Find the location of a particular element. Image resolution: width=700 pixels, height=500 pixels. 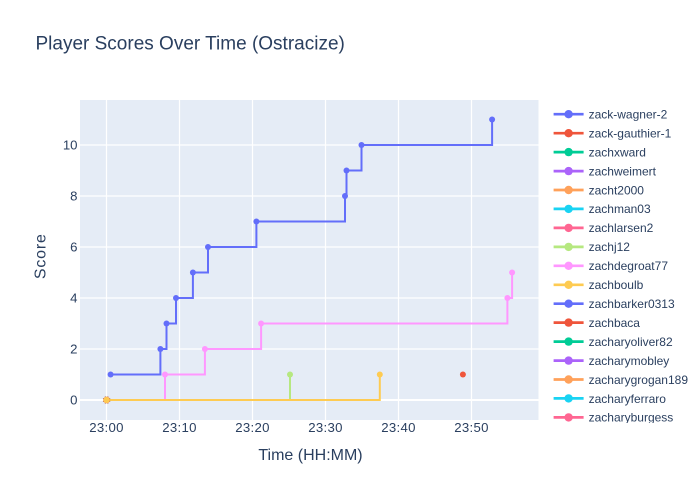

svg-text:Player Scores Over Time (Ostra: Player Scores Over Time (Ostracize) is located at coordinates (190, 44).